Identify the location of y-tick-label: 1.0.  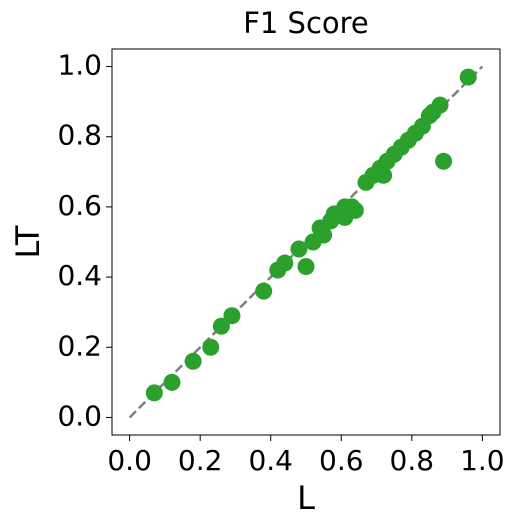
(79, 65).